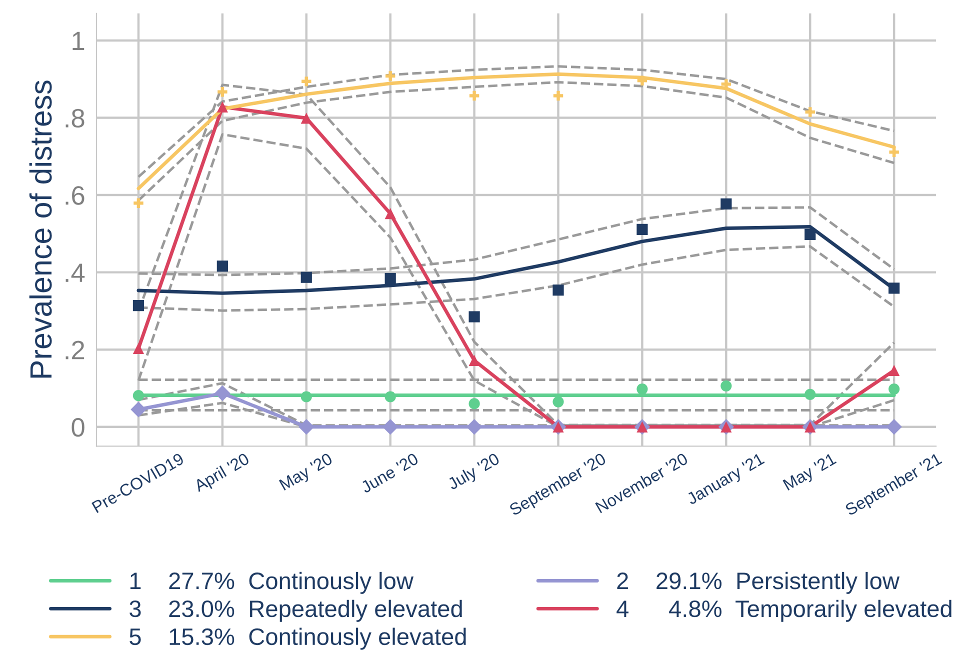 This screenshot has width=965, height=671. What do you see at coordinates (296, 611) in the screenshot?
I see `legend-label: 3 23.0% Repeatedly elevated` at bounding box center [296, 611].